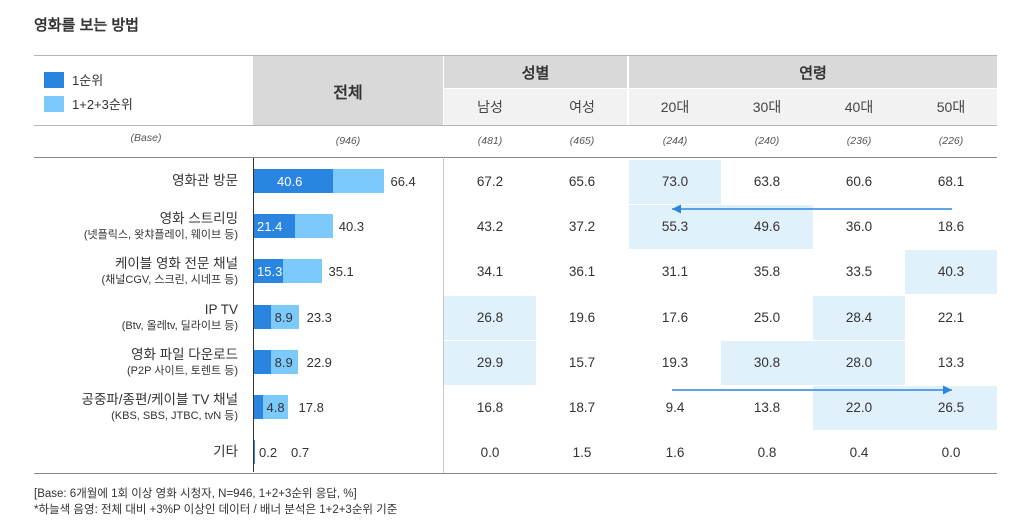 The height and width of the screenshot is (521, 1024). Describe the element at coordinates (221, 309) in the screenshot. I see `row-label-main: IP TV` at that location.